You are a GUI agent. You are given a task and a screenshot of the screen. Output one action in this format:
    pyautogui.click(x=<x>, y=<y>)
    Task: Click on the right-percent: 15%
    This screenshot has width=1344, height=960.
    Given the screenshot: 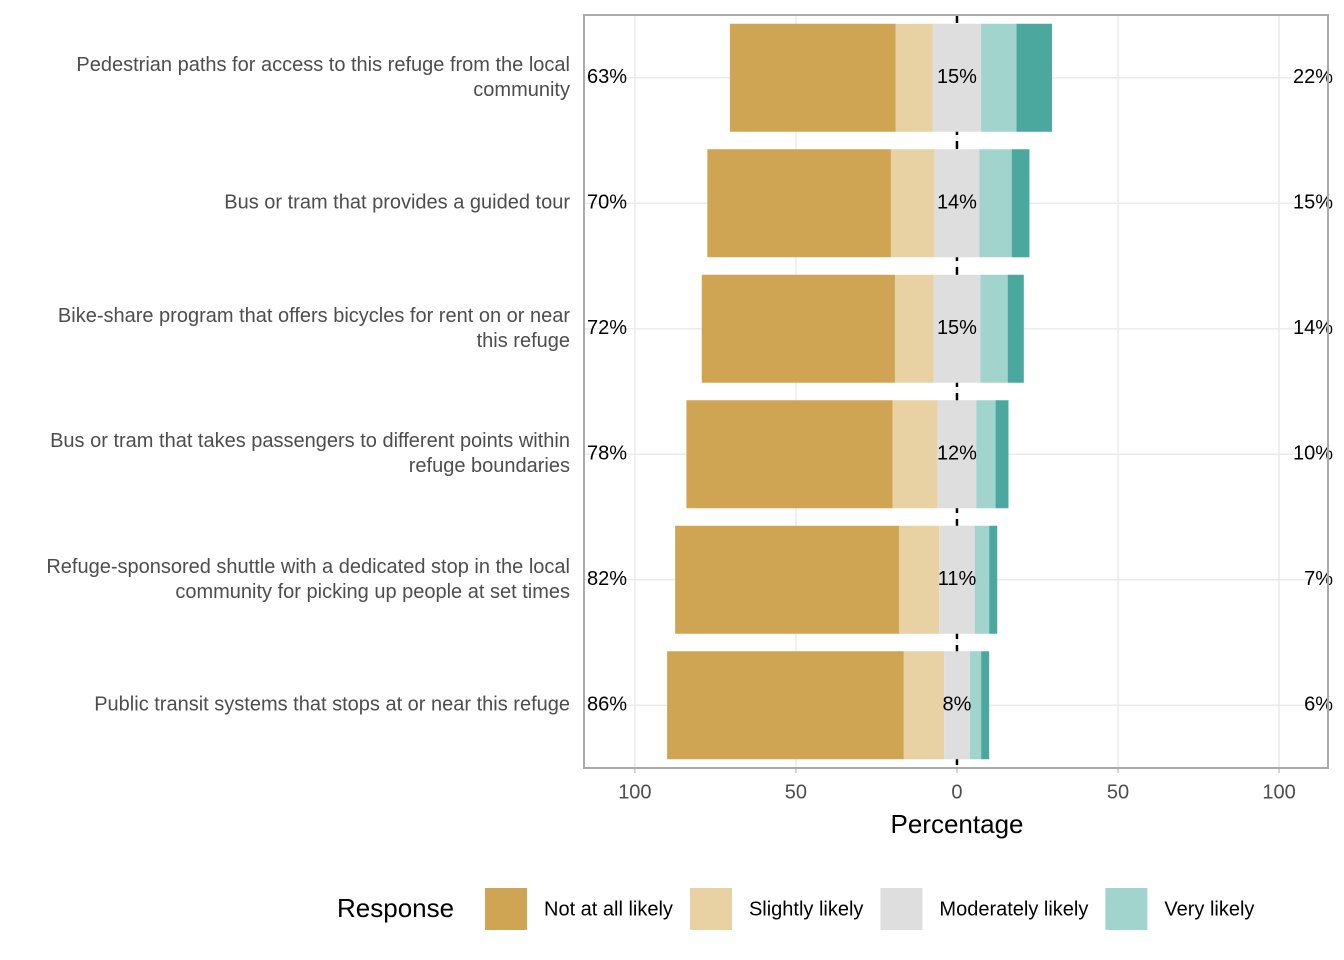 What is the action you would take?
    pyautogui.click(x=1313, y=203)
    